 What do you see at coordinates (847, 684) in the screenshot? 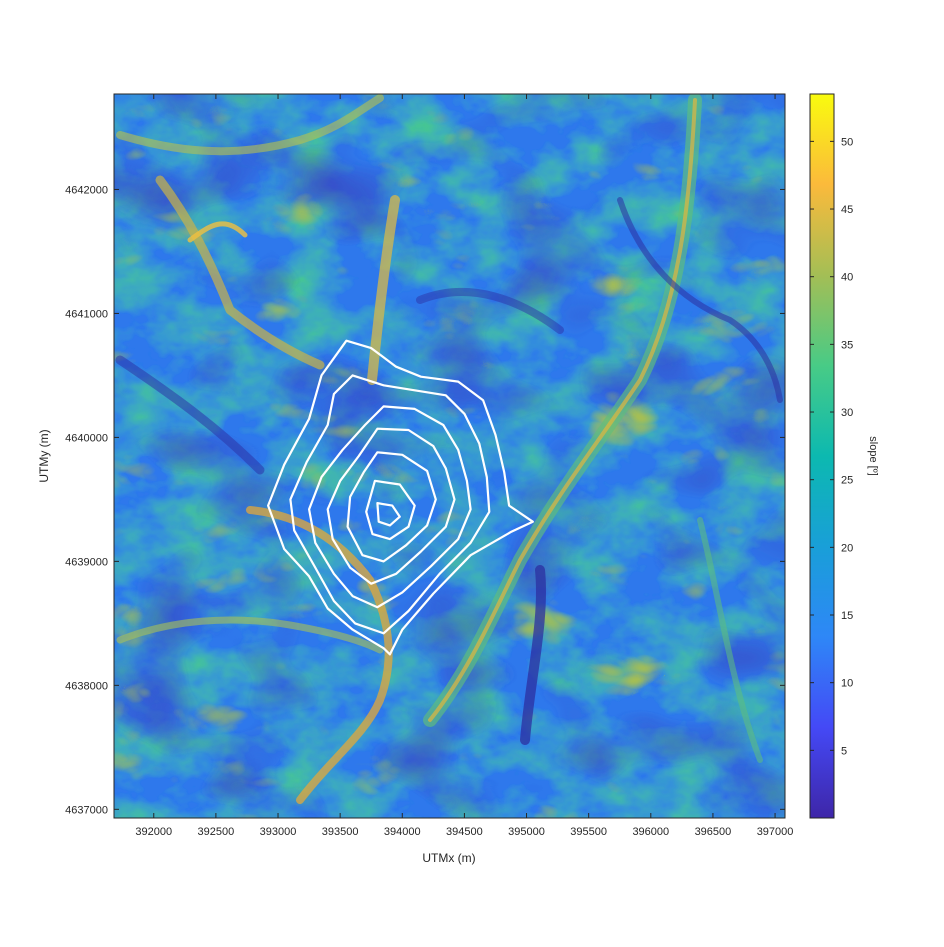
I see `colorbar-tick-label: 10` at bounding box center [847, 684].